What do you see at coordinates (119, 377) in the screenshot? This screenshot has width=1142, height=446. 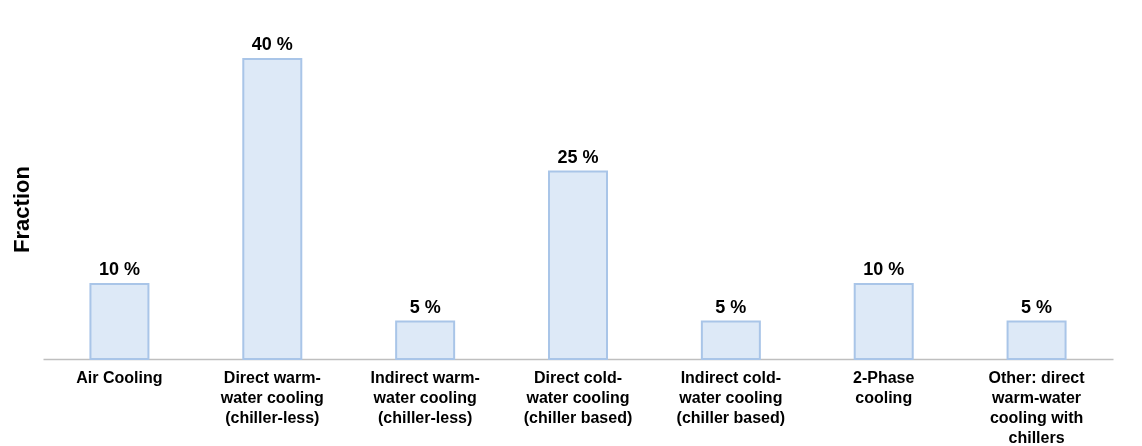 I see `x-tick-label: Air Cooling` at bounding box center [119, 377].